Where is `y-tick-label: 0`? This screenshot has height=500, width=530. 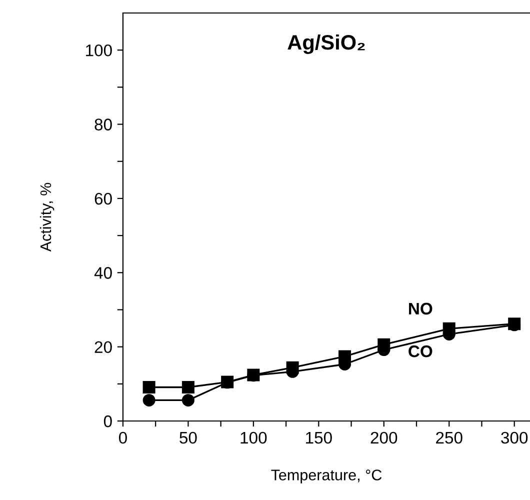 y-tick-label: 0 is located at coordinates (108, 421).